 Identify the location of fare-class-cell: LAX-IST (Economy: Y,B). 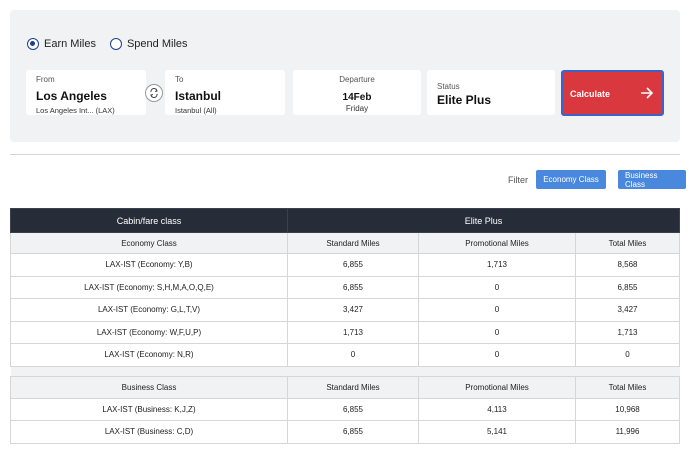
(149, 265).